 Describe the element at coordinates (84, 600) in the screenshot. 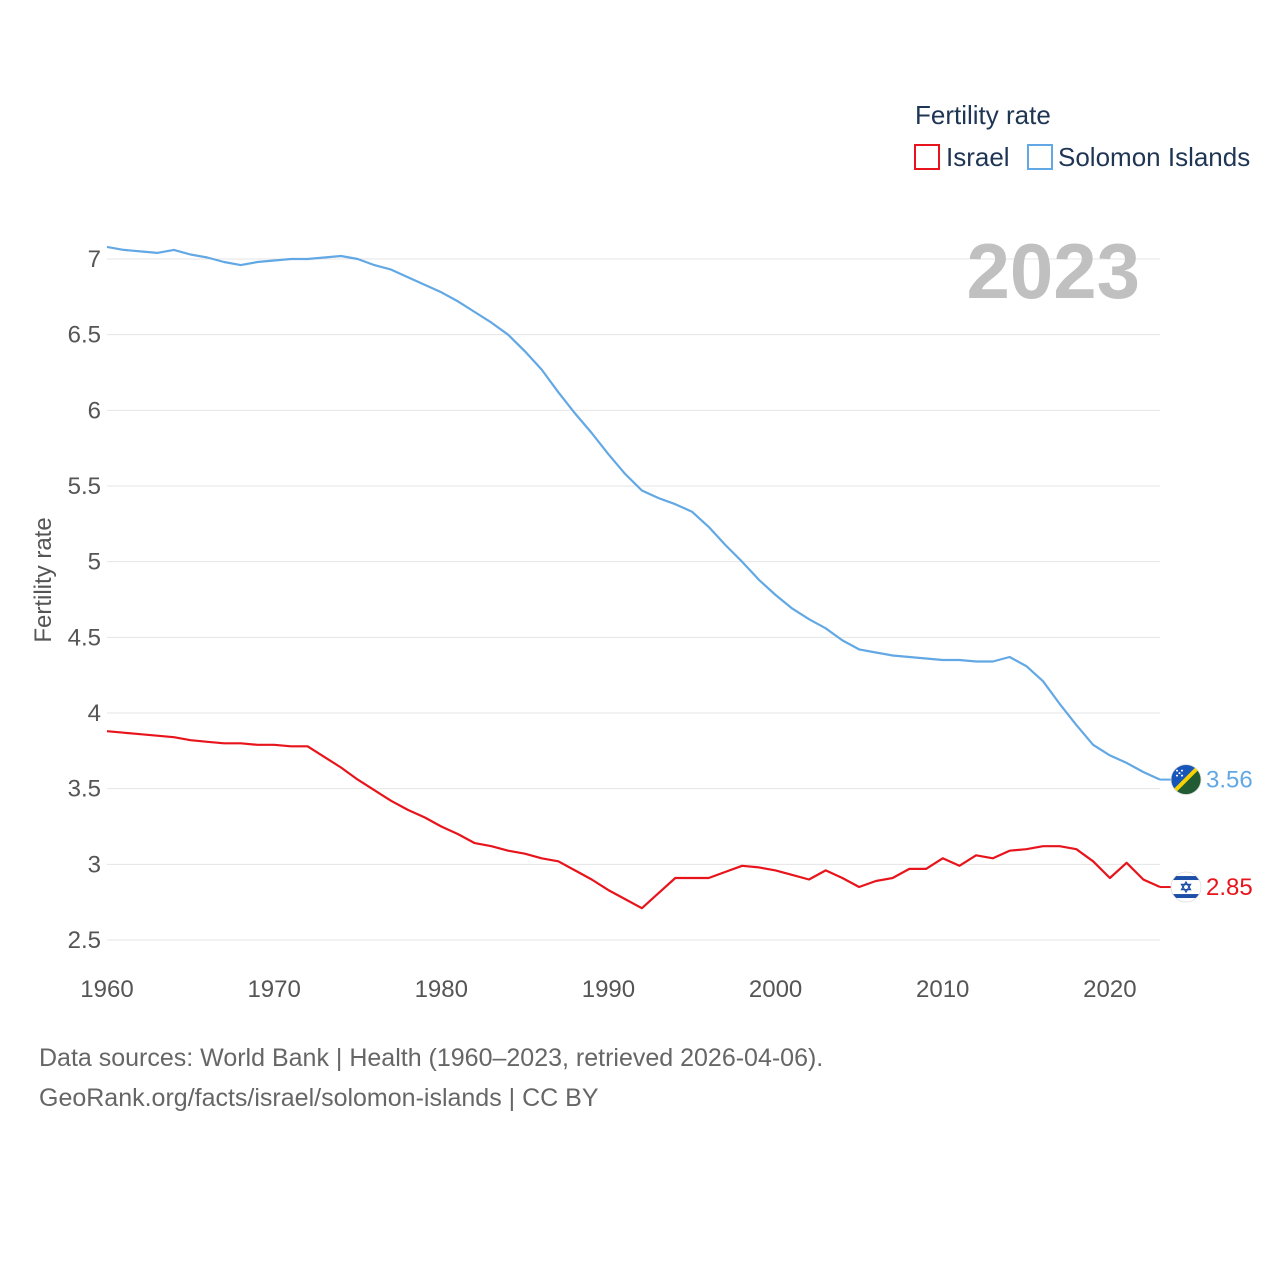

I see `y-axis: 2.5 3 3.5 4 4.5 5 5.5 6 6.5 7` at that location.